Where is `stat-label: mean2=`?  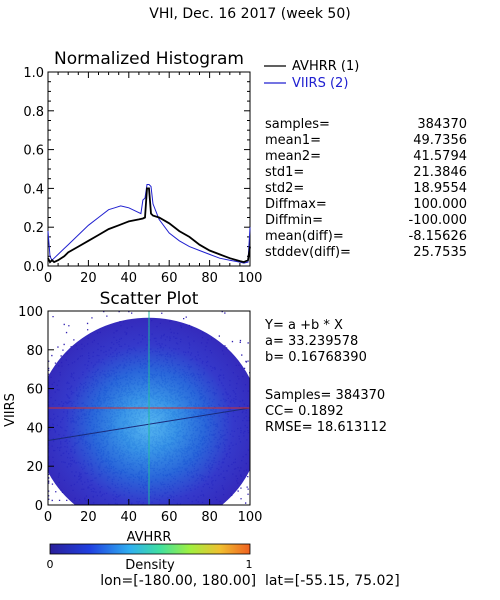 stat-label: mean2= is located at coordinates (293, 156).